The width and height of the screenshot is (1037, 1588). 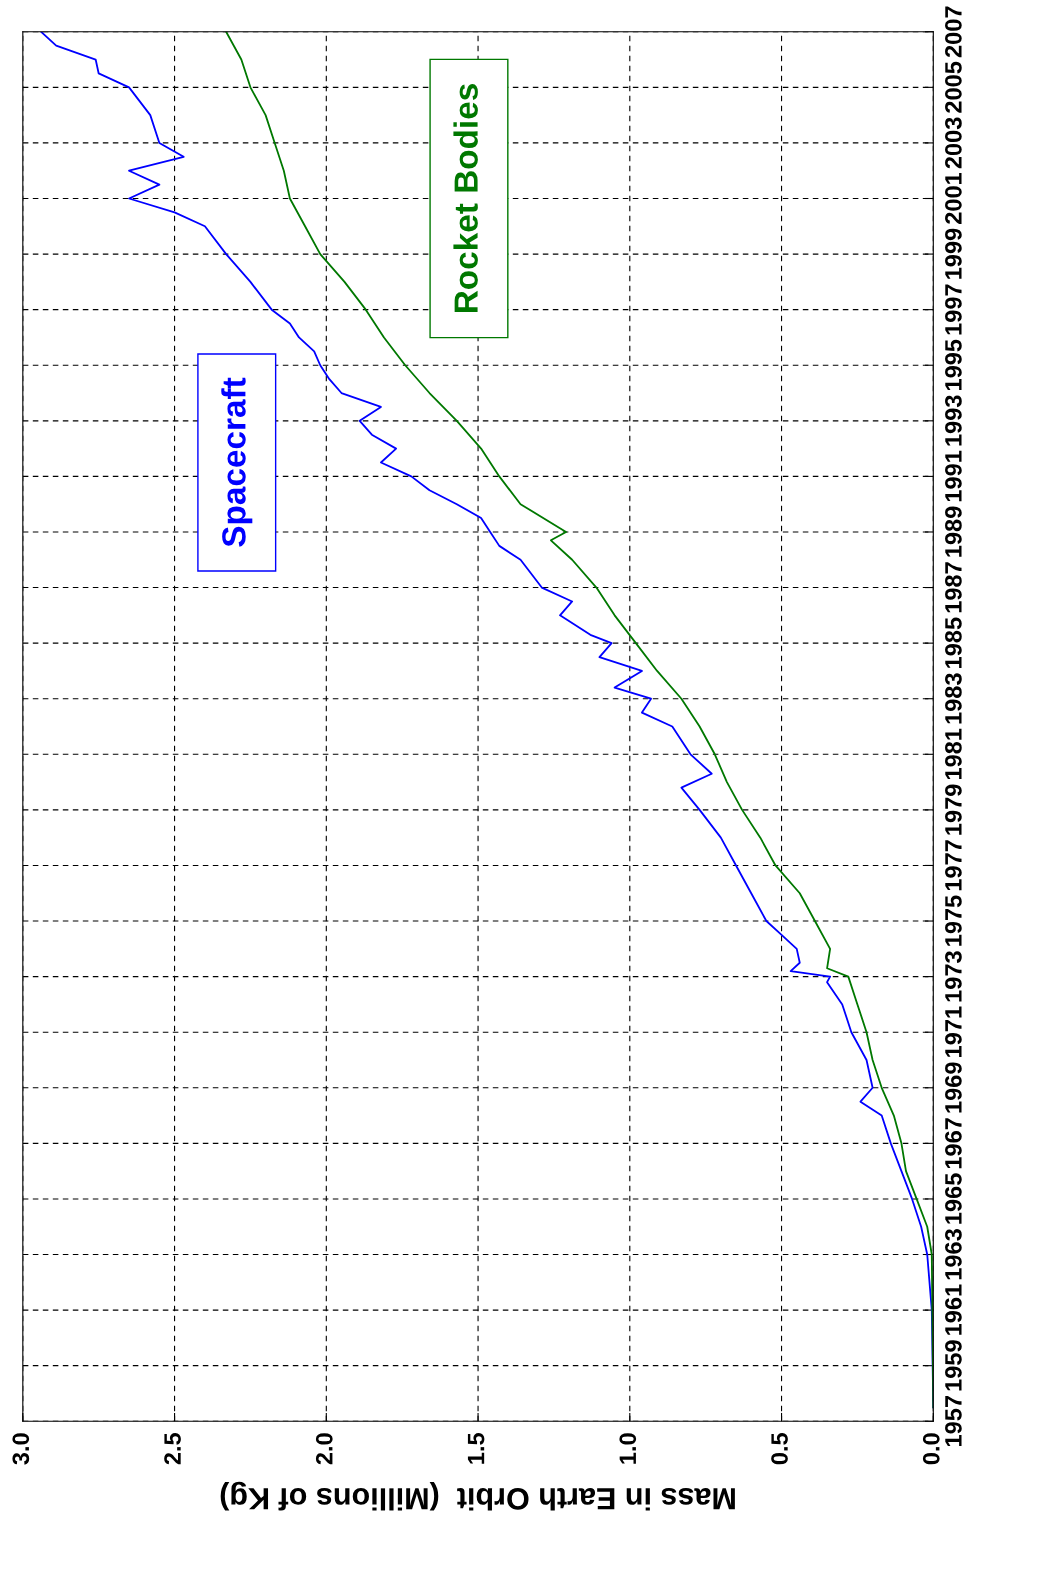 What do you see at coordinates (953, 865) in the screenshot?
I see `y-tick-label: 1977` at bounding box center [953, 865].